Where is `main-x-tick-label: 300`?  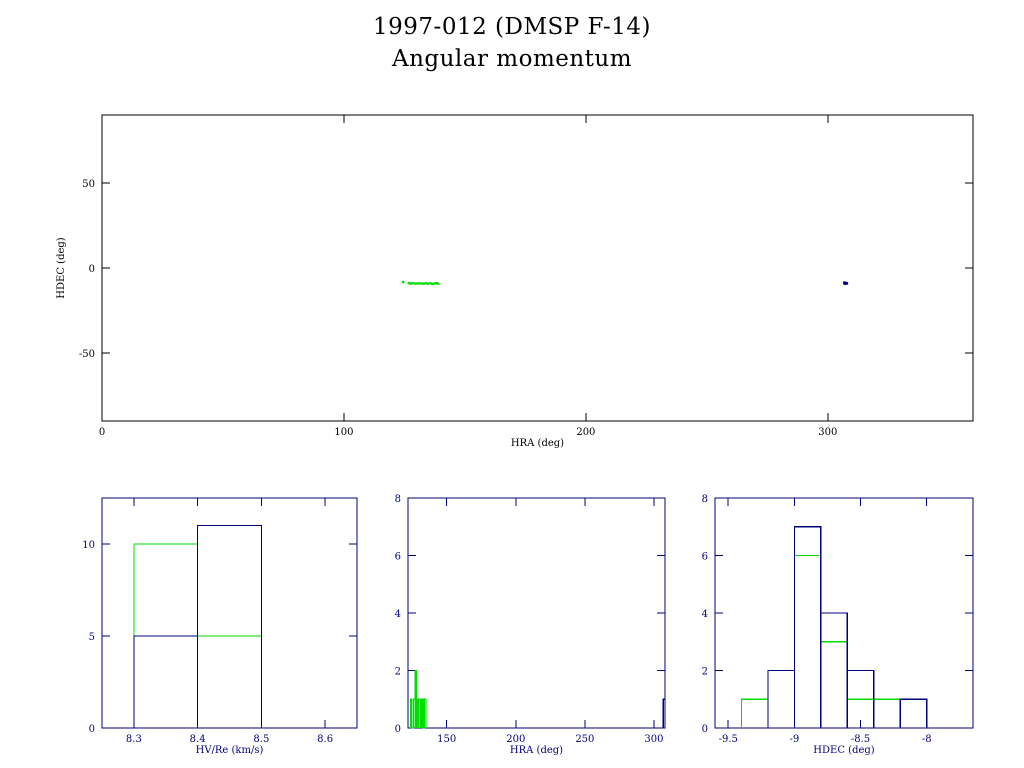
main-x-tick-label: 300 is located at coordinates (827, 432).